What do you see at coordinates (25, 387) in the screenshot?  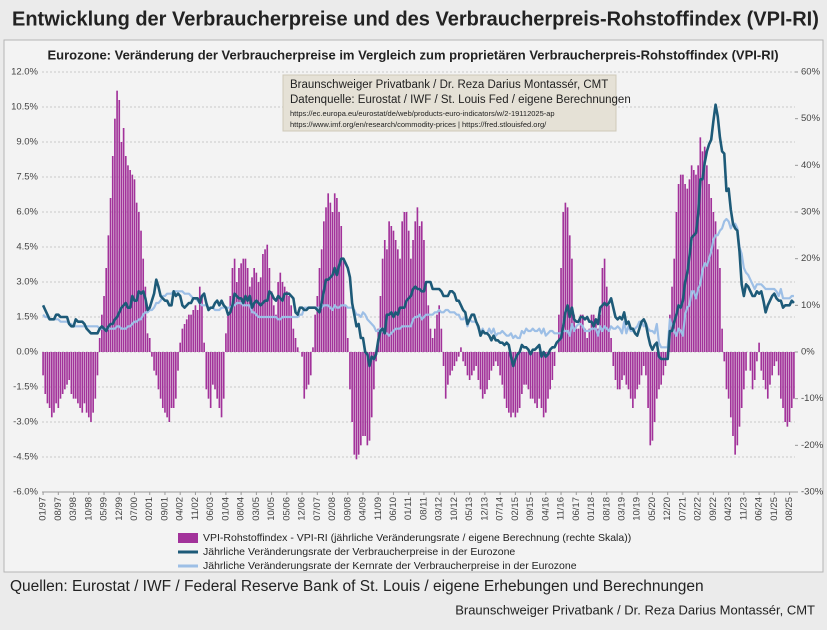 I see `y-tick-label: -1.5%` at bounding box center [25, 387].